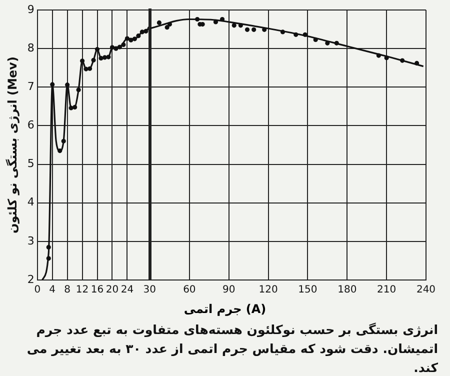 Image resolution: width=450 pixels, height=376 pixels. I want to click on x-tick-label: 180, so click(347, 290).